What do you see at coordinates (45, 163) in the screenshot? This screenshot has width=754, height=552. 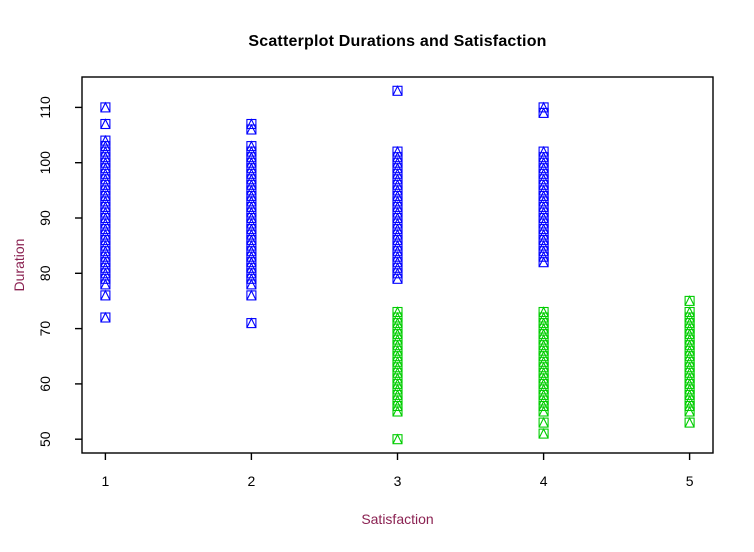 I see `y-tick-label: 100` at bounding box center [45, 163].